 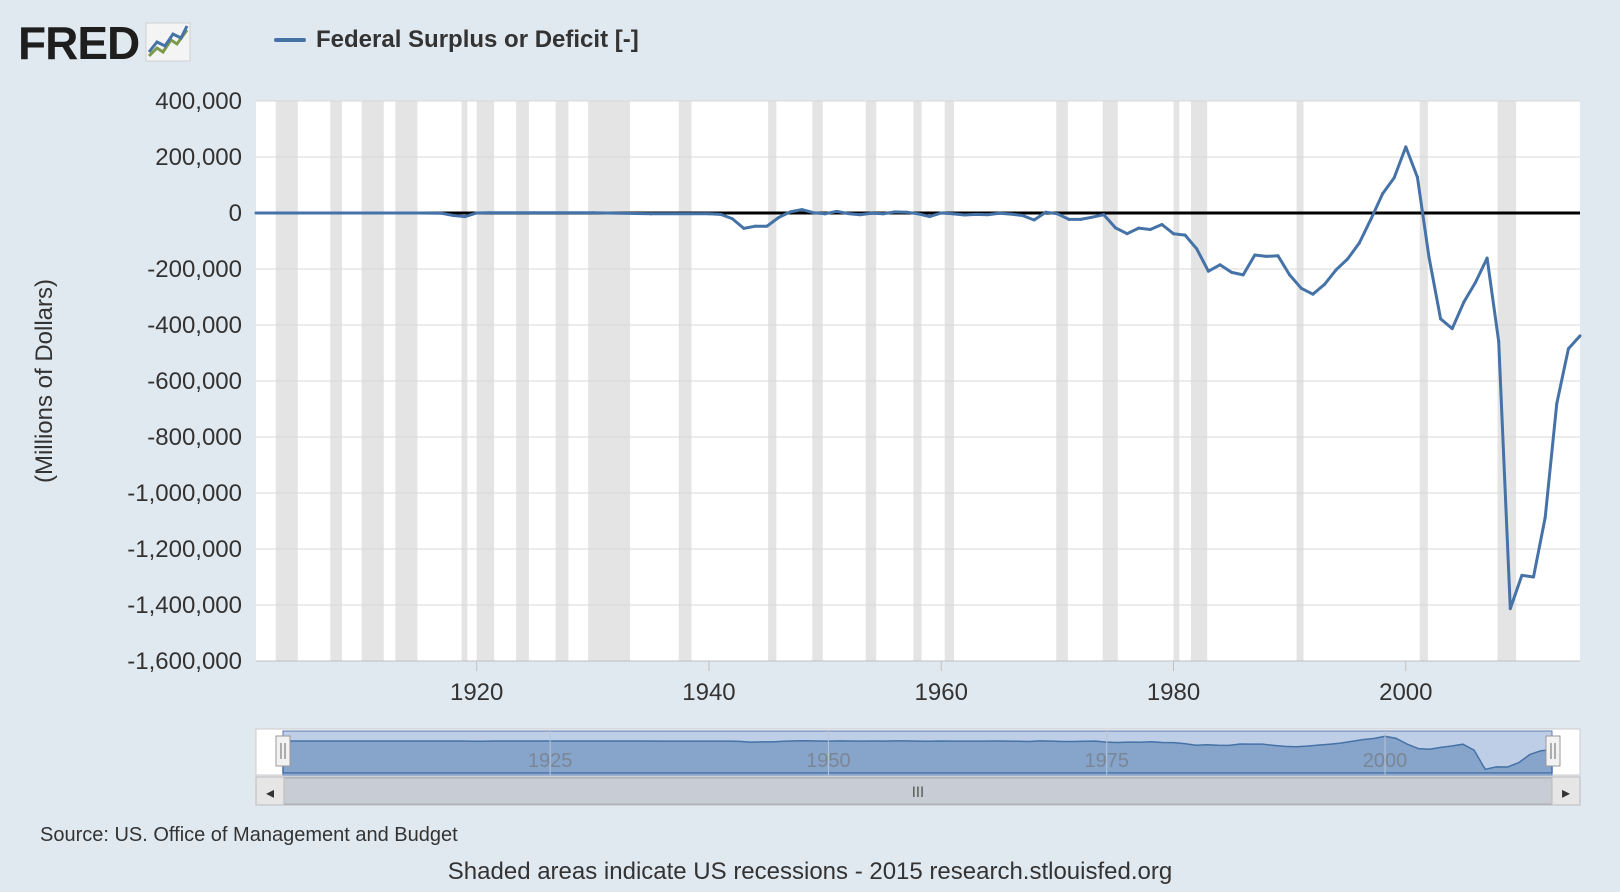 What do you see at coordinates (184, 661) in the screenshot?
I see `y-tick-label: -1,600,000` at bounding box center [184, 661].